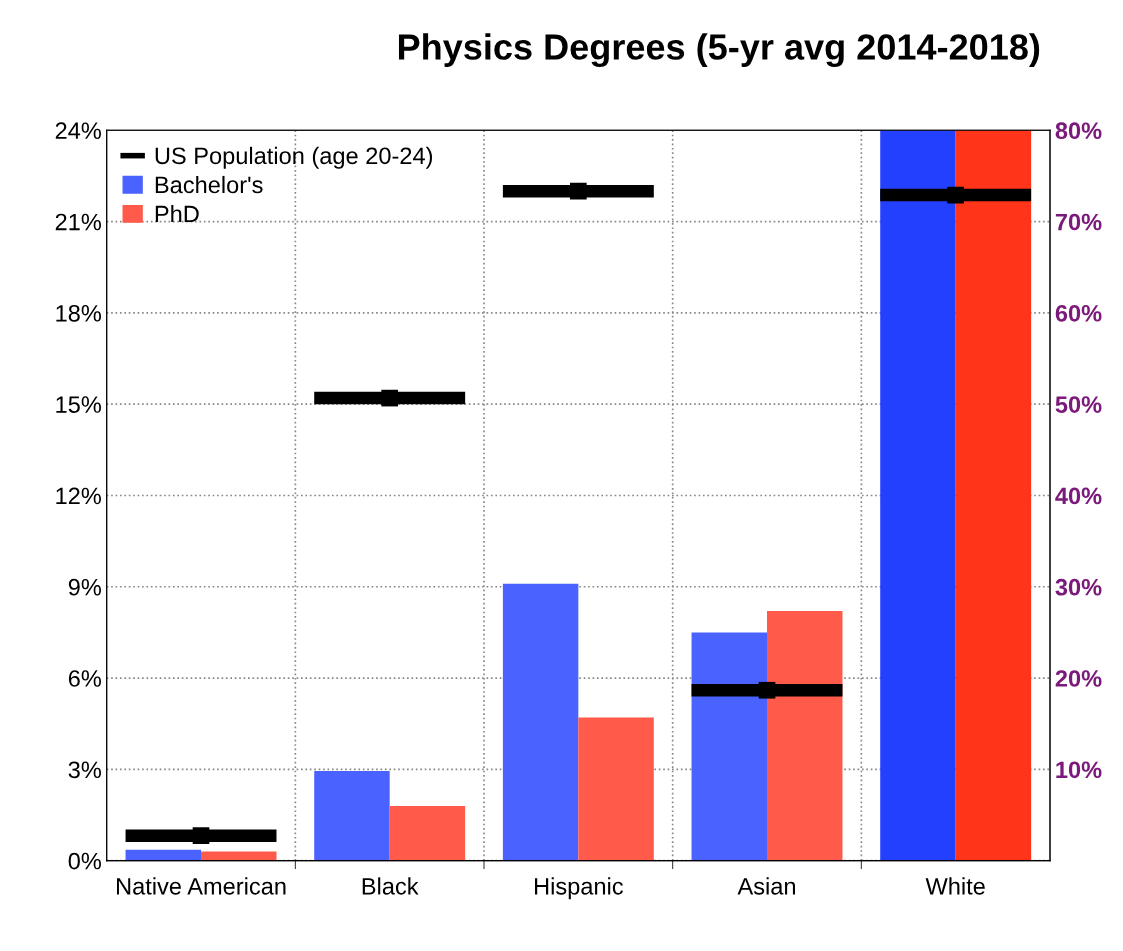 The width and height of the screenshot is (1123, 951). What do you see at coordinates (1078, 222) in the screenshot?
I see `y2-tick-label: 70%` at bounding box center [1078, 222].